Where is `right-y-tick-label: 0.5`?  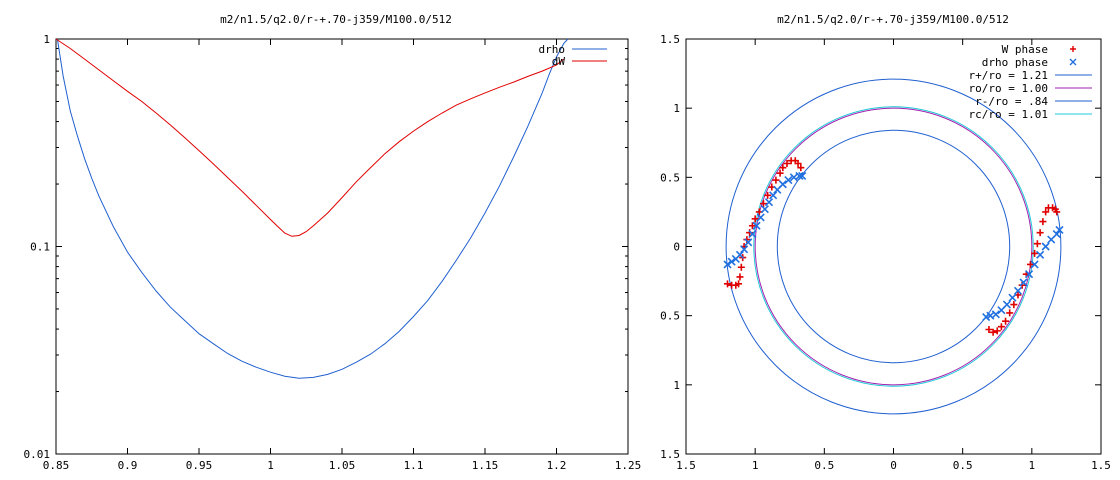 right-y-tick-label: 0.5 is located at coordinates (670, 177).